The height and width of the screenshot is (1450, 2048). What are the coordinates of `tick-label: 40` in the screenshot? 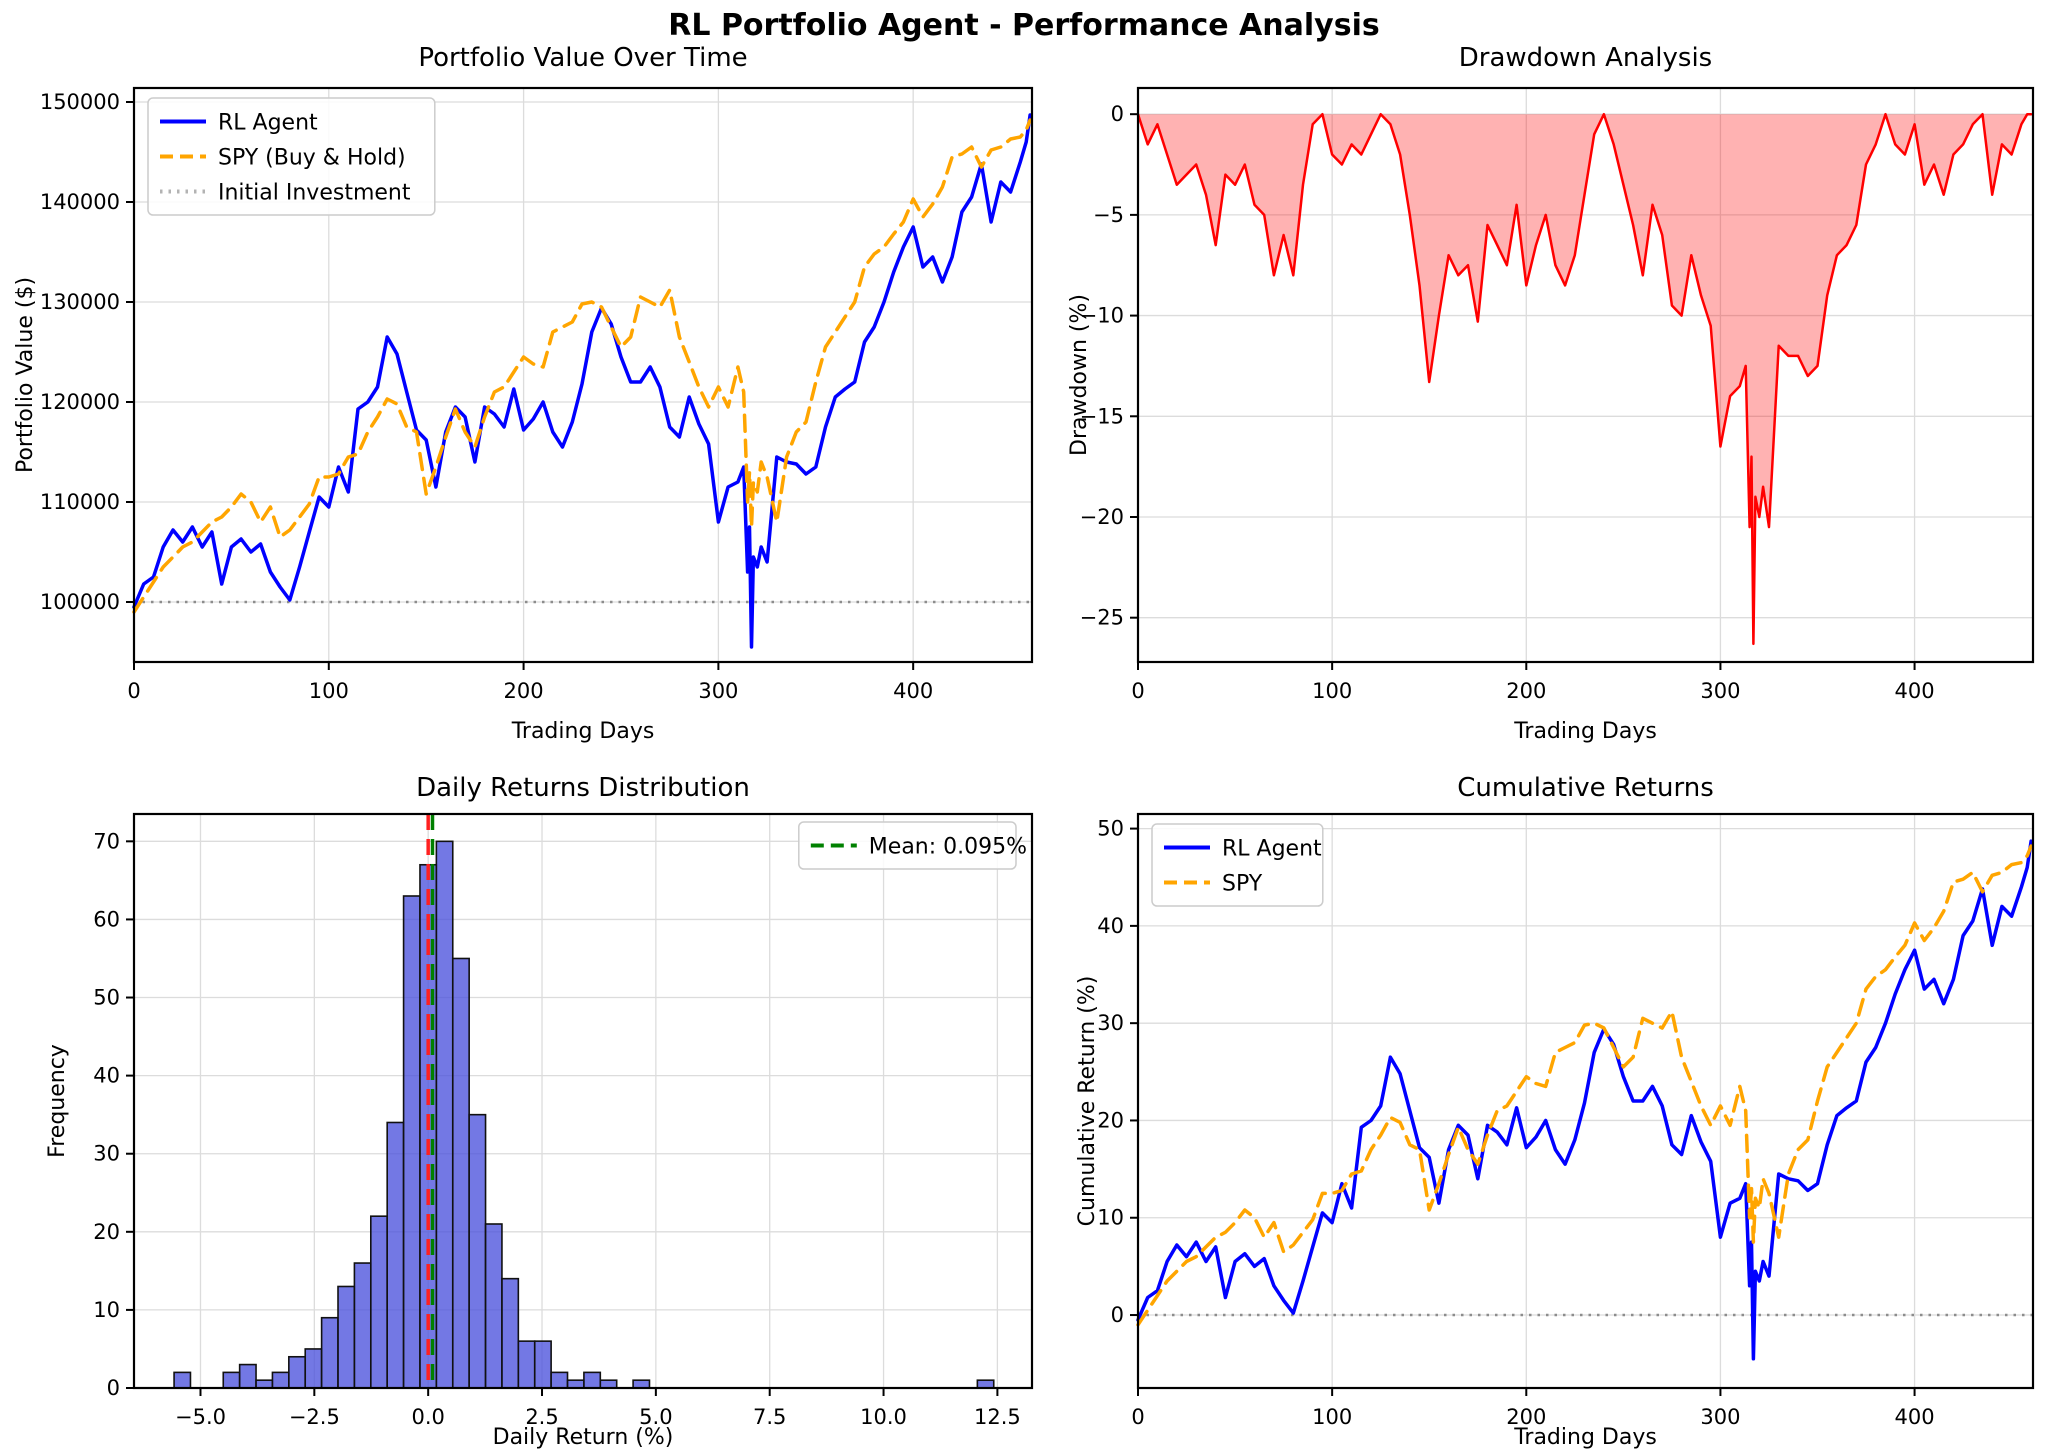 It's located at (106, 1076).